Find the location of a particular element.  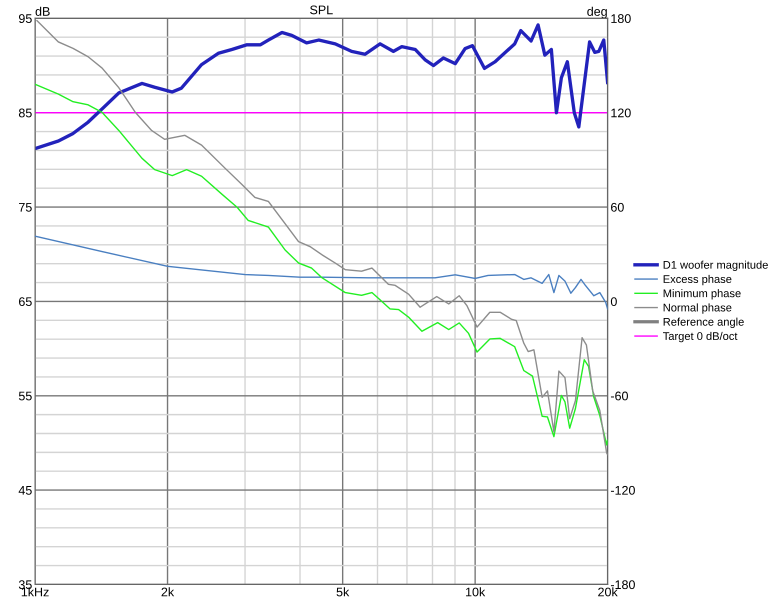

x-tick-label: 2k is located at coordinates (168, 591).